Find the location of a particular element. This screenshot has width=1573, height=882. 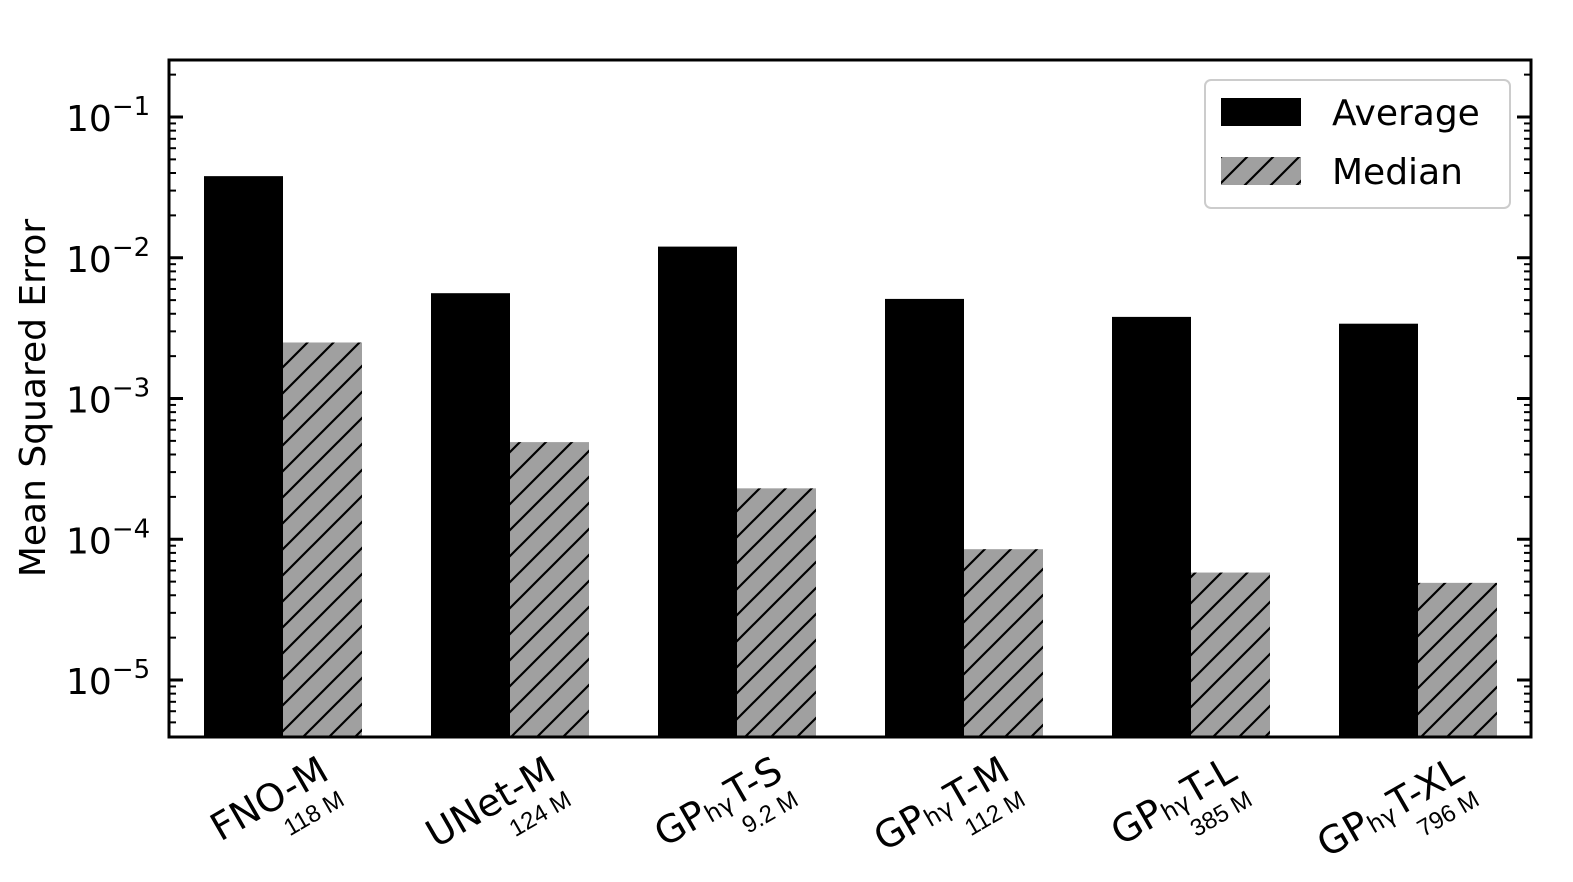

legend-swatch-average is located at coordinates (1261, 112).